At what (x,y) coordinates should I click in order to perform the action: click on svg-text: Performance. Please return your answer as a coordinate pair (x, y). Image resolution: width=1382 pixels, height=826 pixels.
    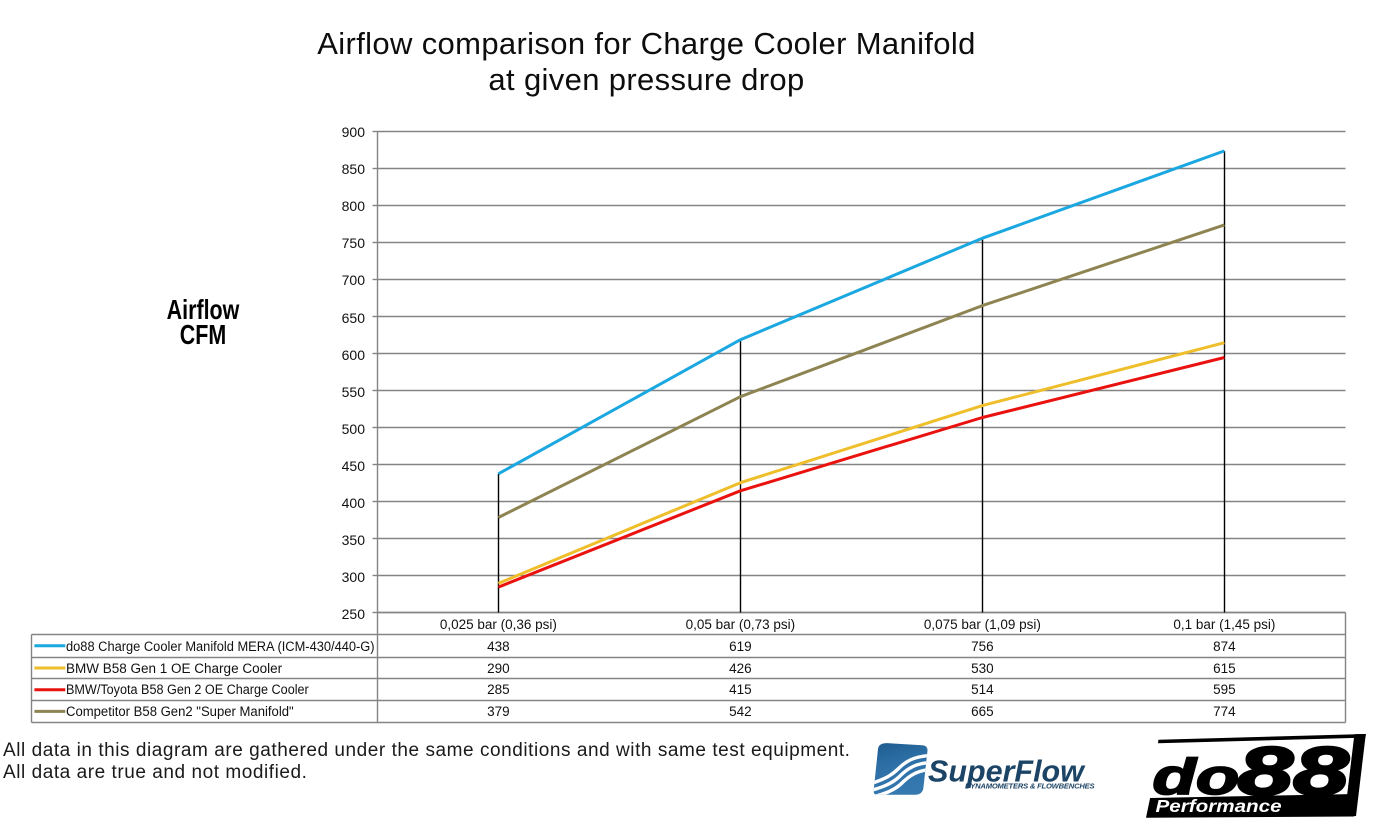
    Looking at the image, I should click on (1219, 807).